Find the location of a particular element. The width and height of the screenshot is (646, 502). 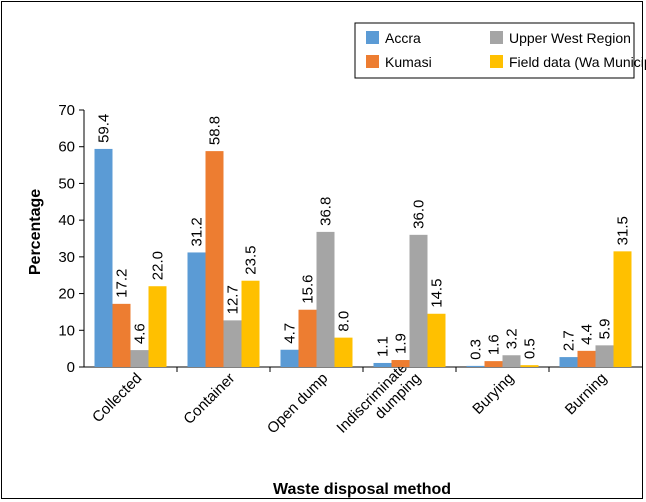

x-tick-label: Collected is located at coordinates (117, 398).